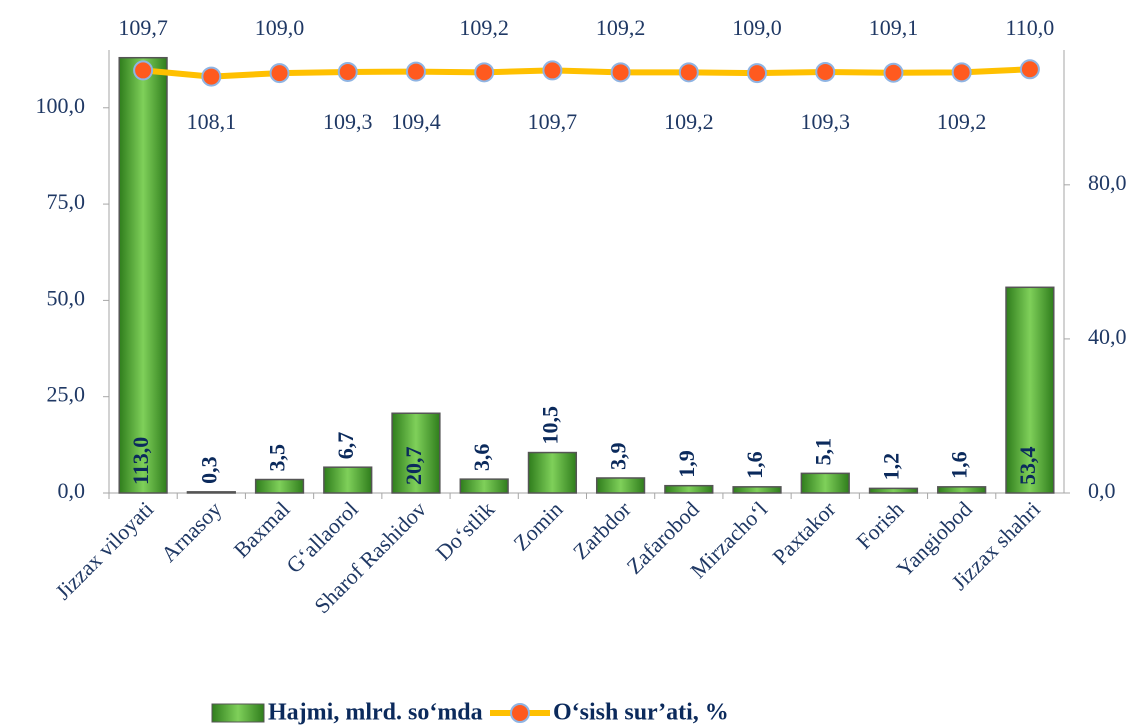 The width and height of the screenshot is (1135, 728). Describe the element at coordinates (891, 467) in the screenshot. I see `bar-value-label: 1,2` at that location.